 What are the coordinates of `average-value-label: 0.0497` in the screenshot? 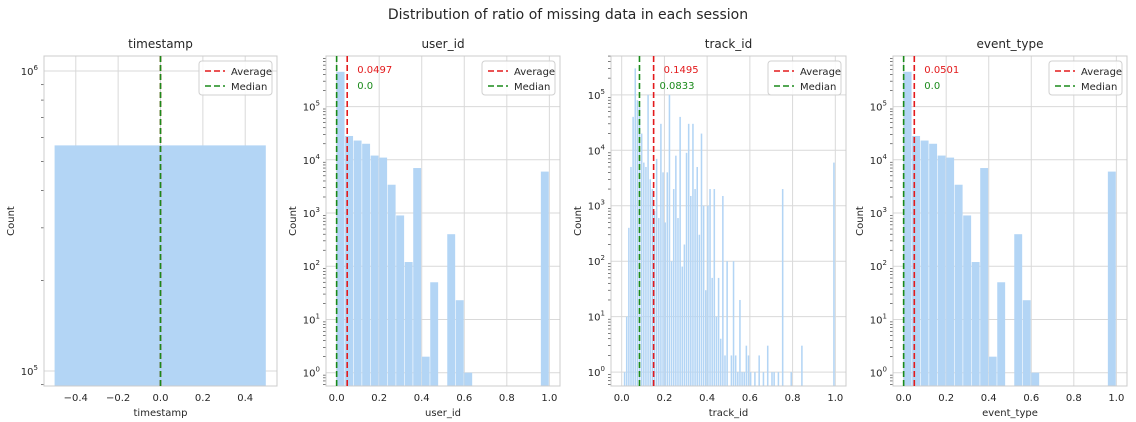 It's located at (374, 70).